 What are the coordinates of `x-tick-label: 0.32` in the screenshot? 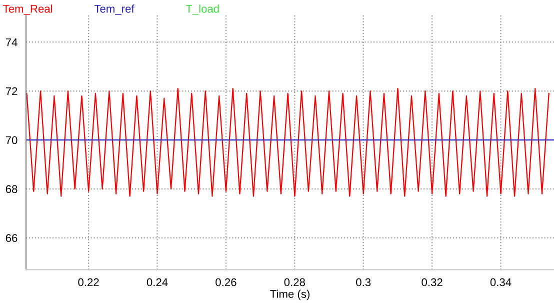 It's located at (432, 282).